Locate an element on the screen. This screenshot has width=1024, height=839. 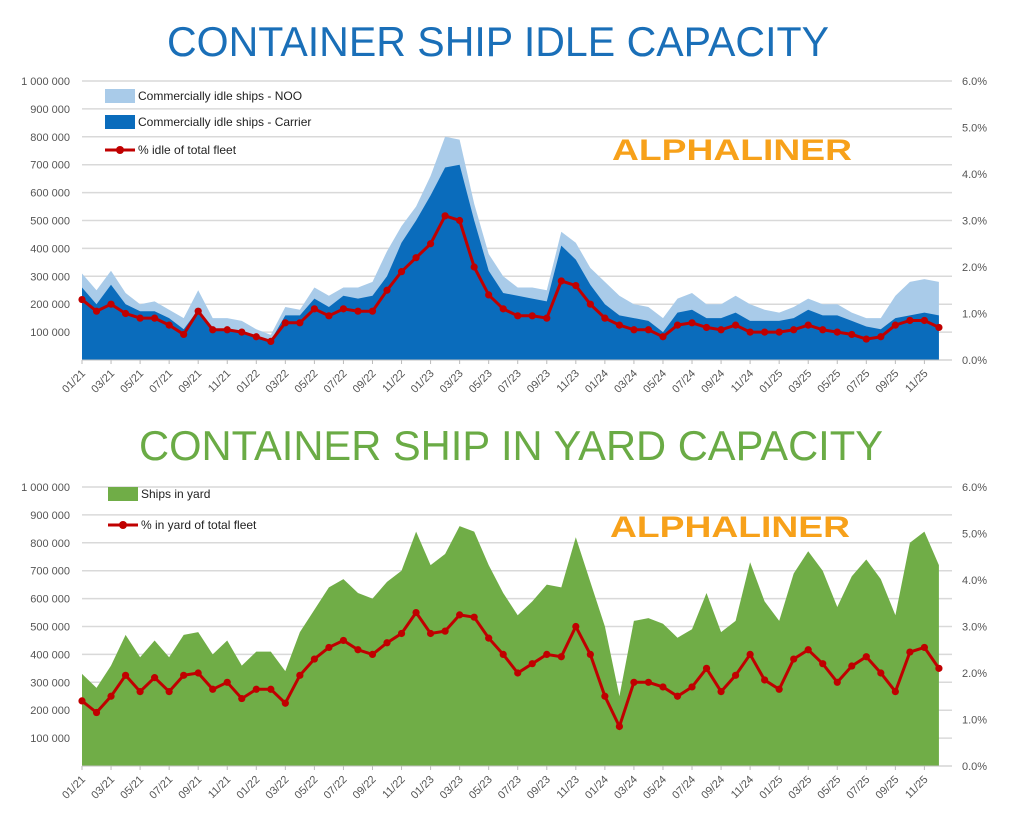
left-tick-label: 800 000 is located at coordinates (50, 544).